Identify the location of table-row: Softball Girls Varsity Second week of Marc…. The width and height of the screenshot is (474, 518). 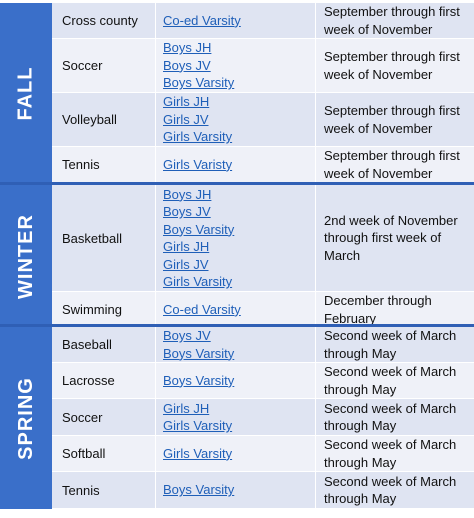
(263, 454).